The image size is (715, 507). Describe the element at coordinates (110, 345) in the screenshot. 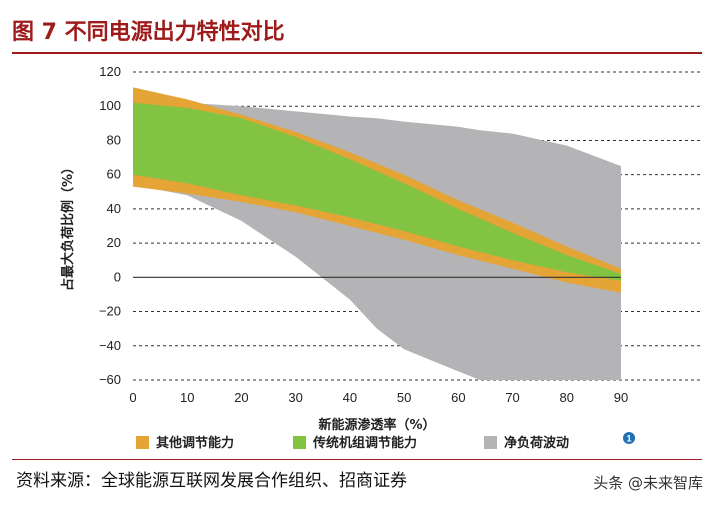

I see `y-tick-label--40: −40` at that location.